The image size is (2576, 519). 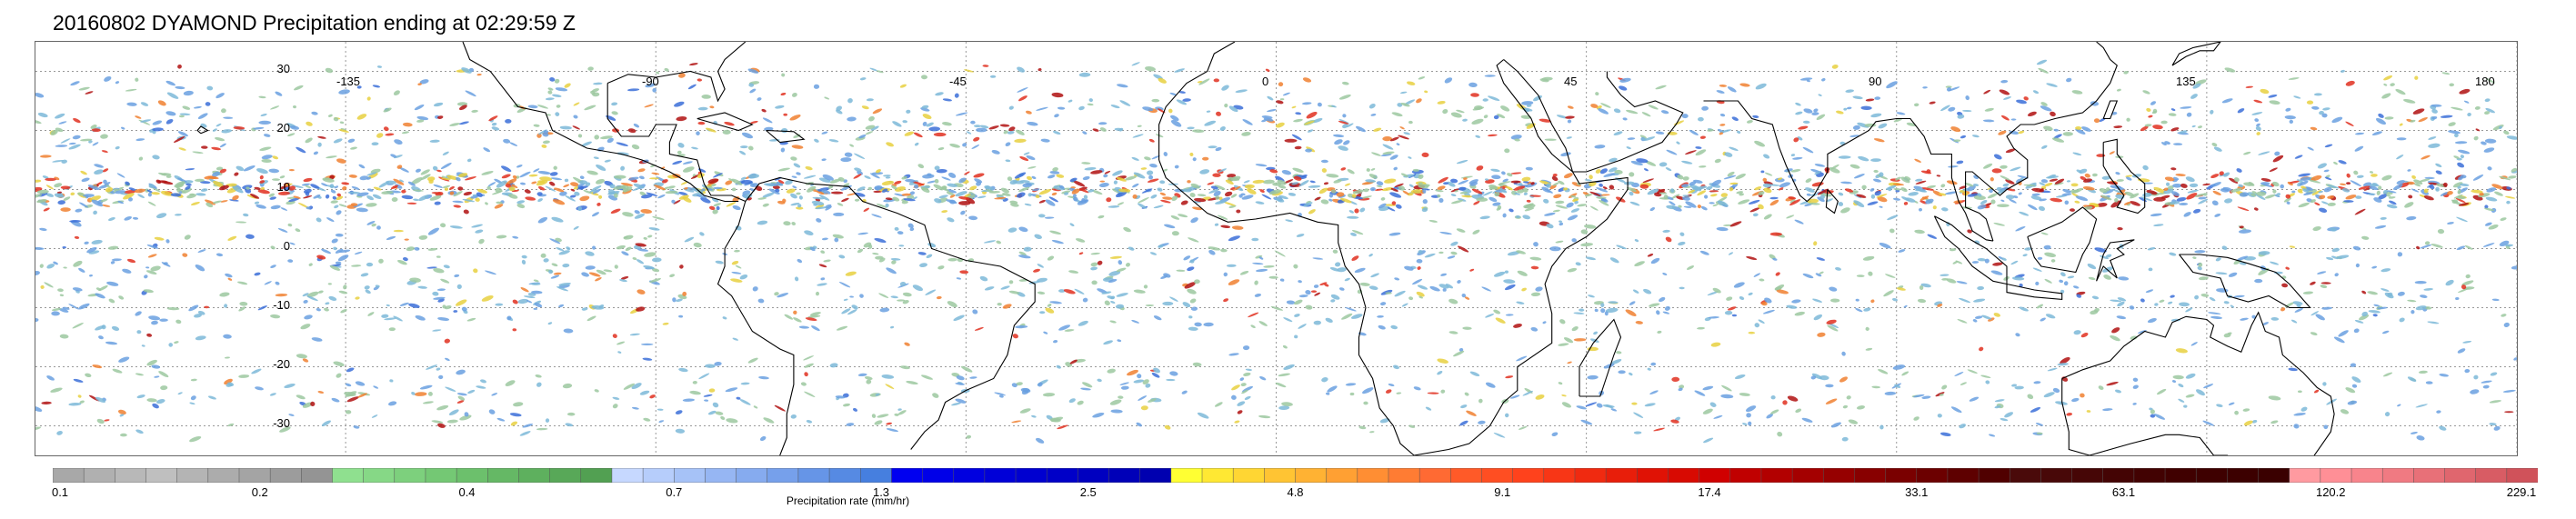 I want to click on lat-label-m30: -30, so click(x=281, y=423).